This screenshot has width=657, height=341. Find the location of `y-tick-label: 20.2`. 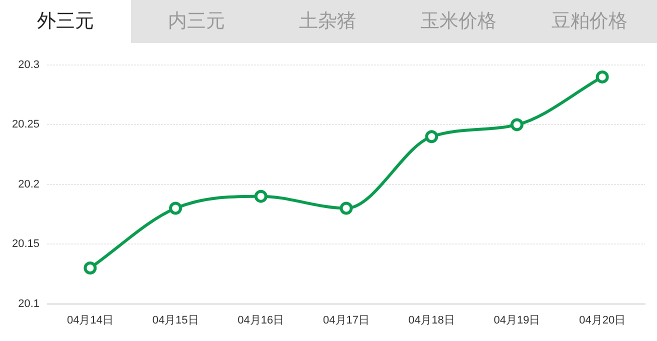

y-tick-label: 20.2 is located at coordinates (29, 184).